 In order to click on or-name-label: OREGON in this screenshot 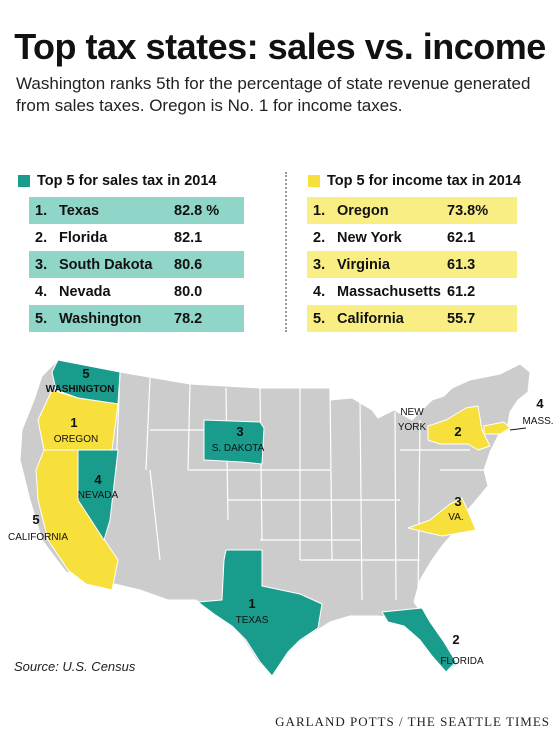, I will do `click(76, 439)`.